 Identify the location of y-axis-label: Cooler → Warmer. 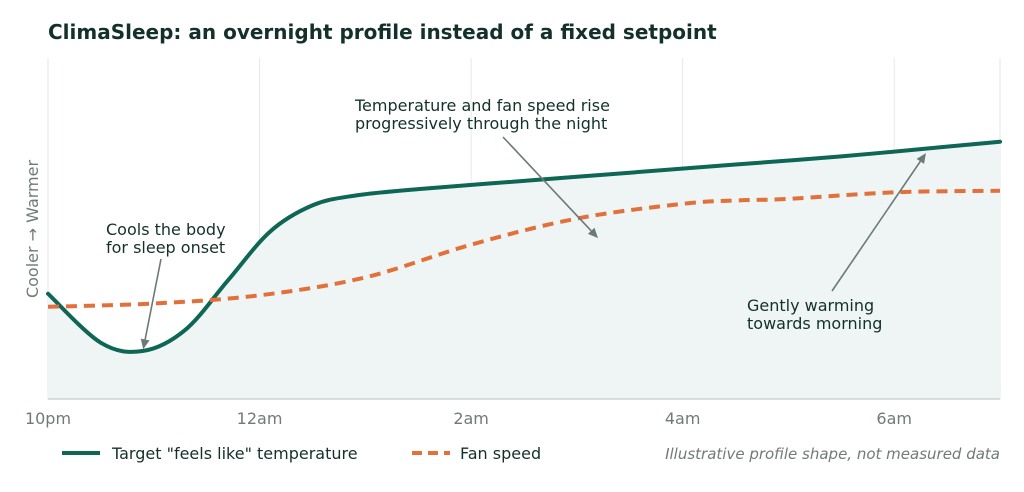
(32, 229).